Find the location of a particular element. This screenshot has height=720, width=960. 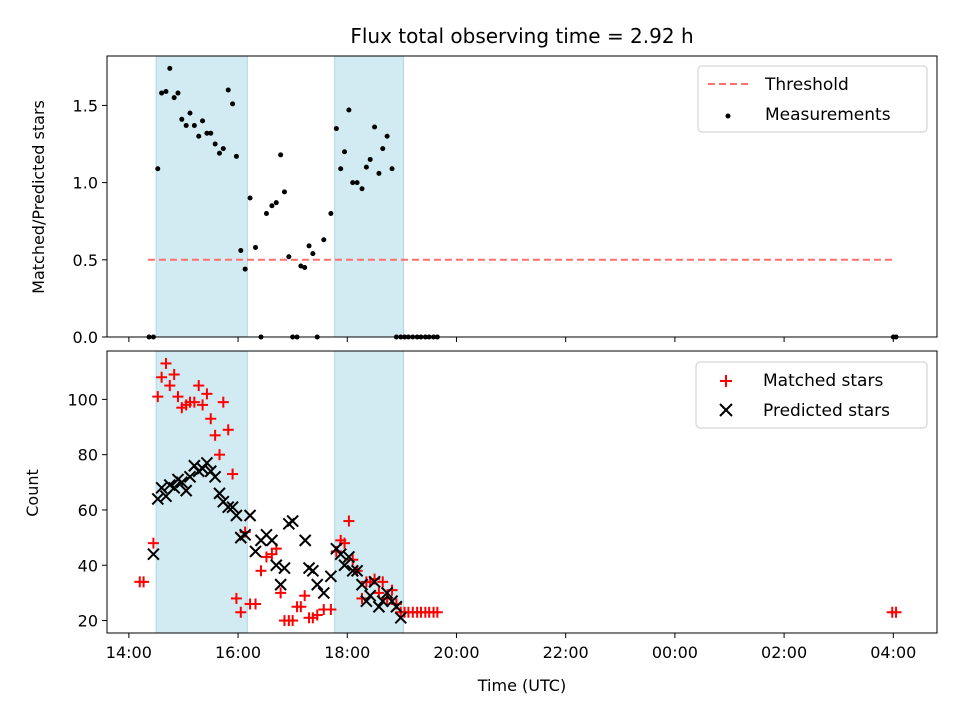

bottom-y-tick-label: 100 is located at coordinates (82, 399).